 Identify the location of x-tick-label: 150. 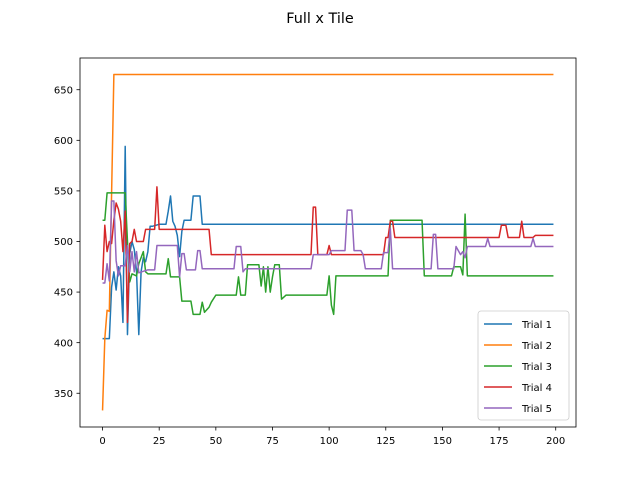
(442, 441).